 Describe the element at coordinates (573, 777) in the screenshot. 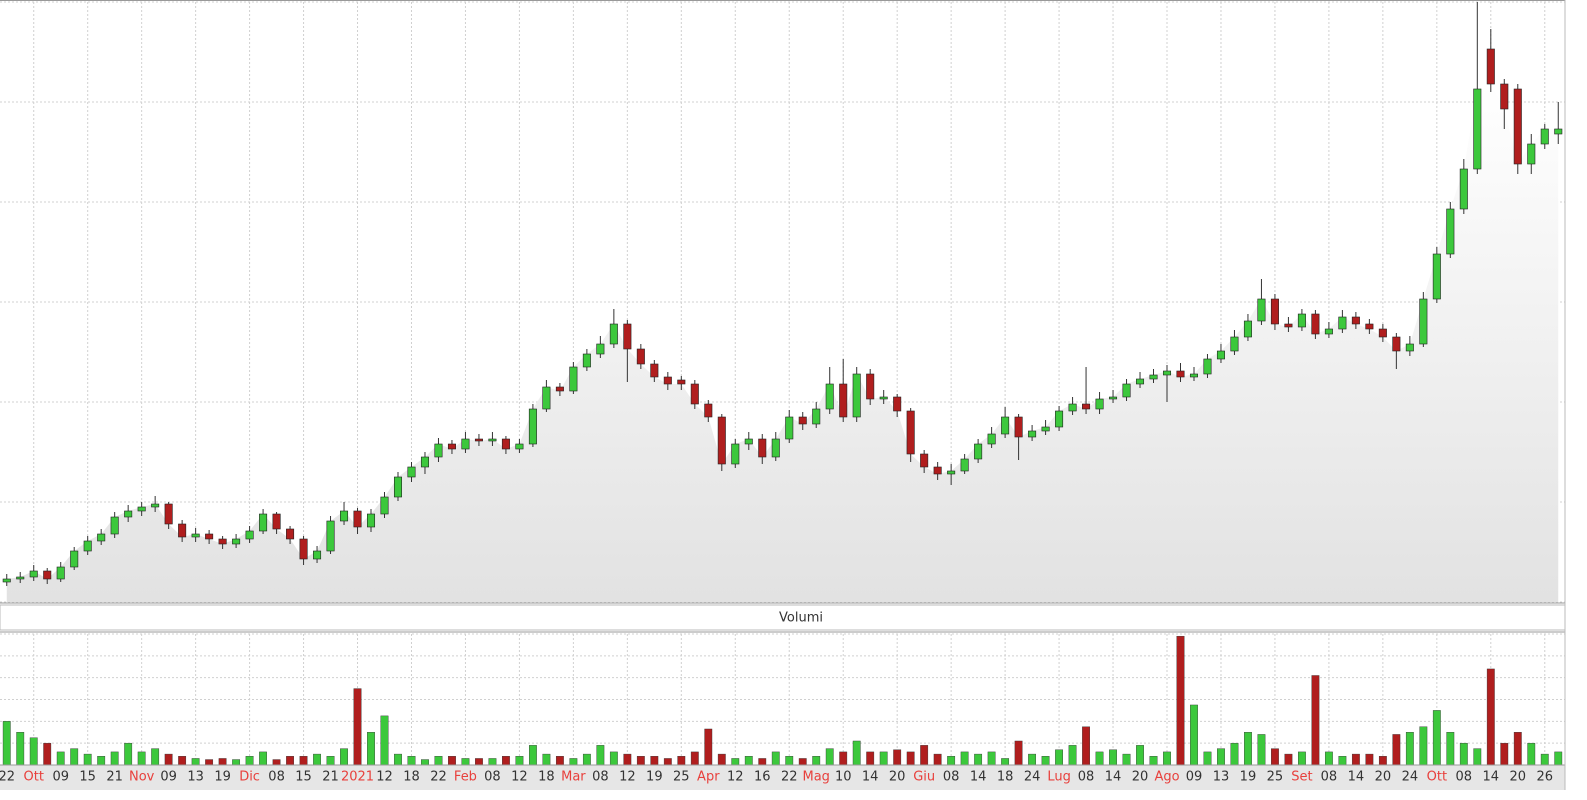

I see `x-tick-label: Mar` at that location.